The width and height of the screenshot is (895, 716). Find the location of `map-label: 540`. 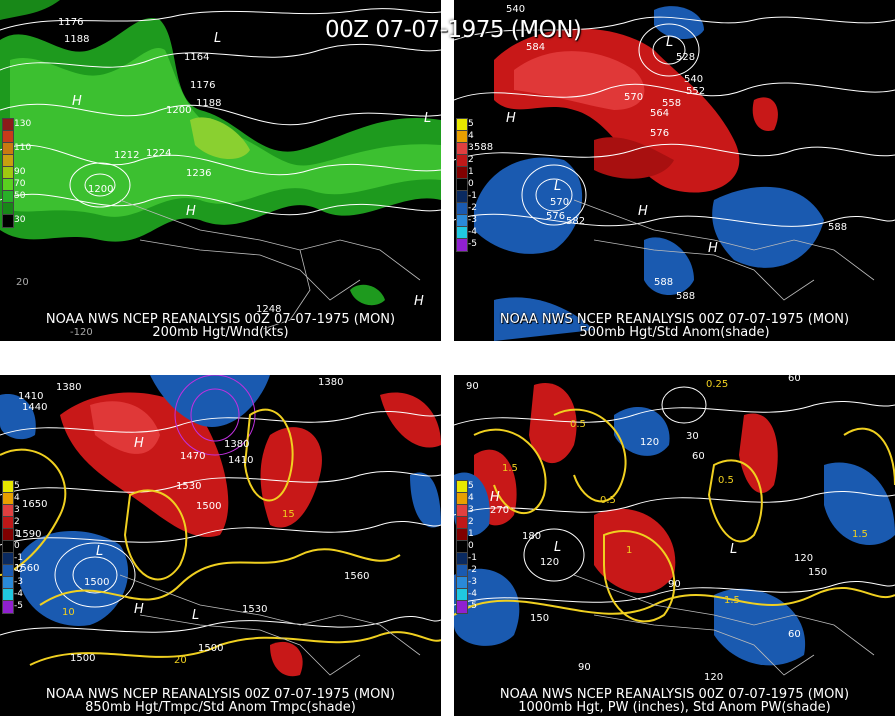

map-label: 540 is located at coordinates (515, 9).